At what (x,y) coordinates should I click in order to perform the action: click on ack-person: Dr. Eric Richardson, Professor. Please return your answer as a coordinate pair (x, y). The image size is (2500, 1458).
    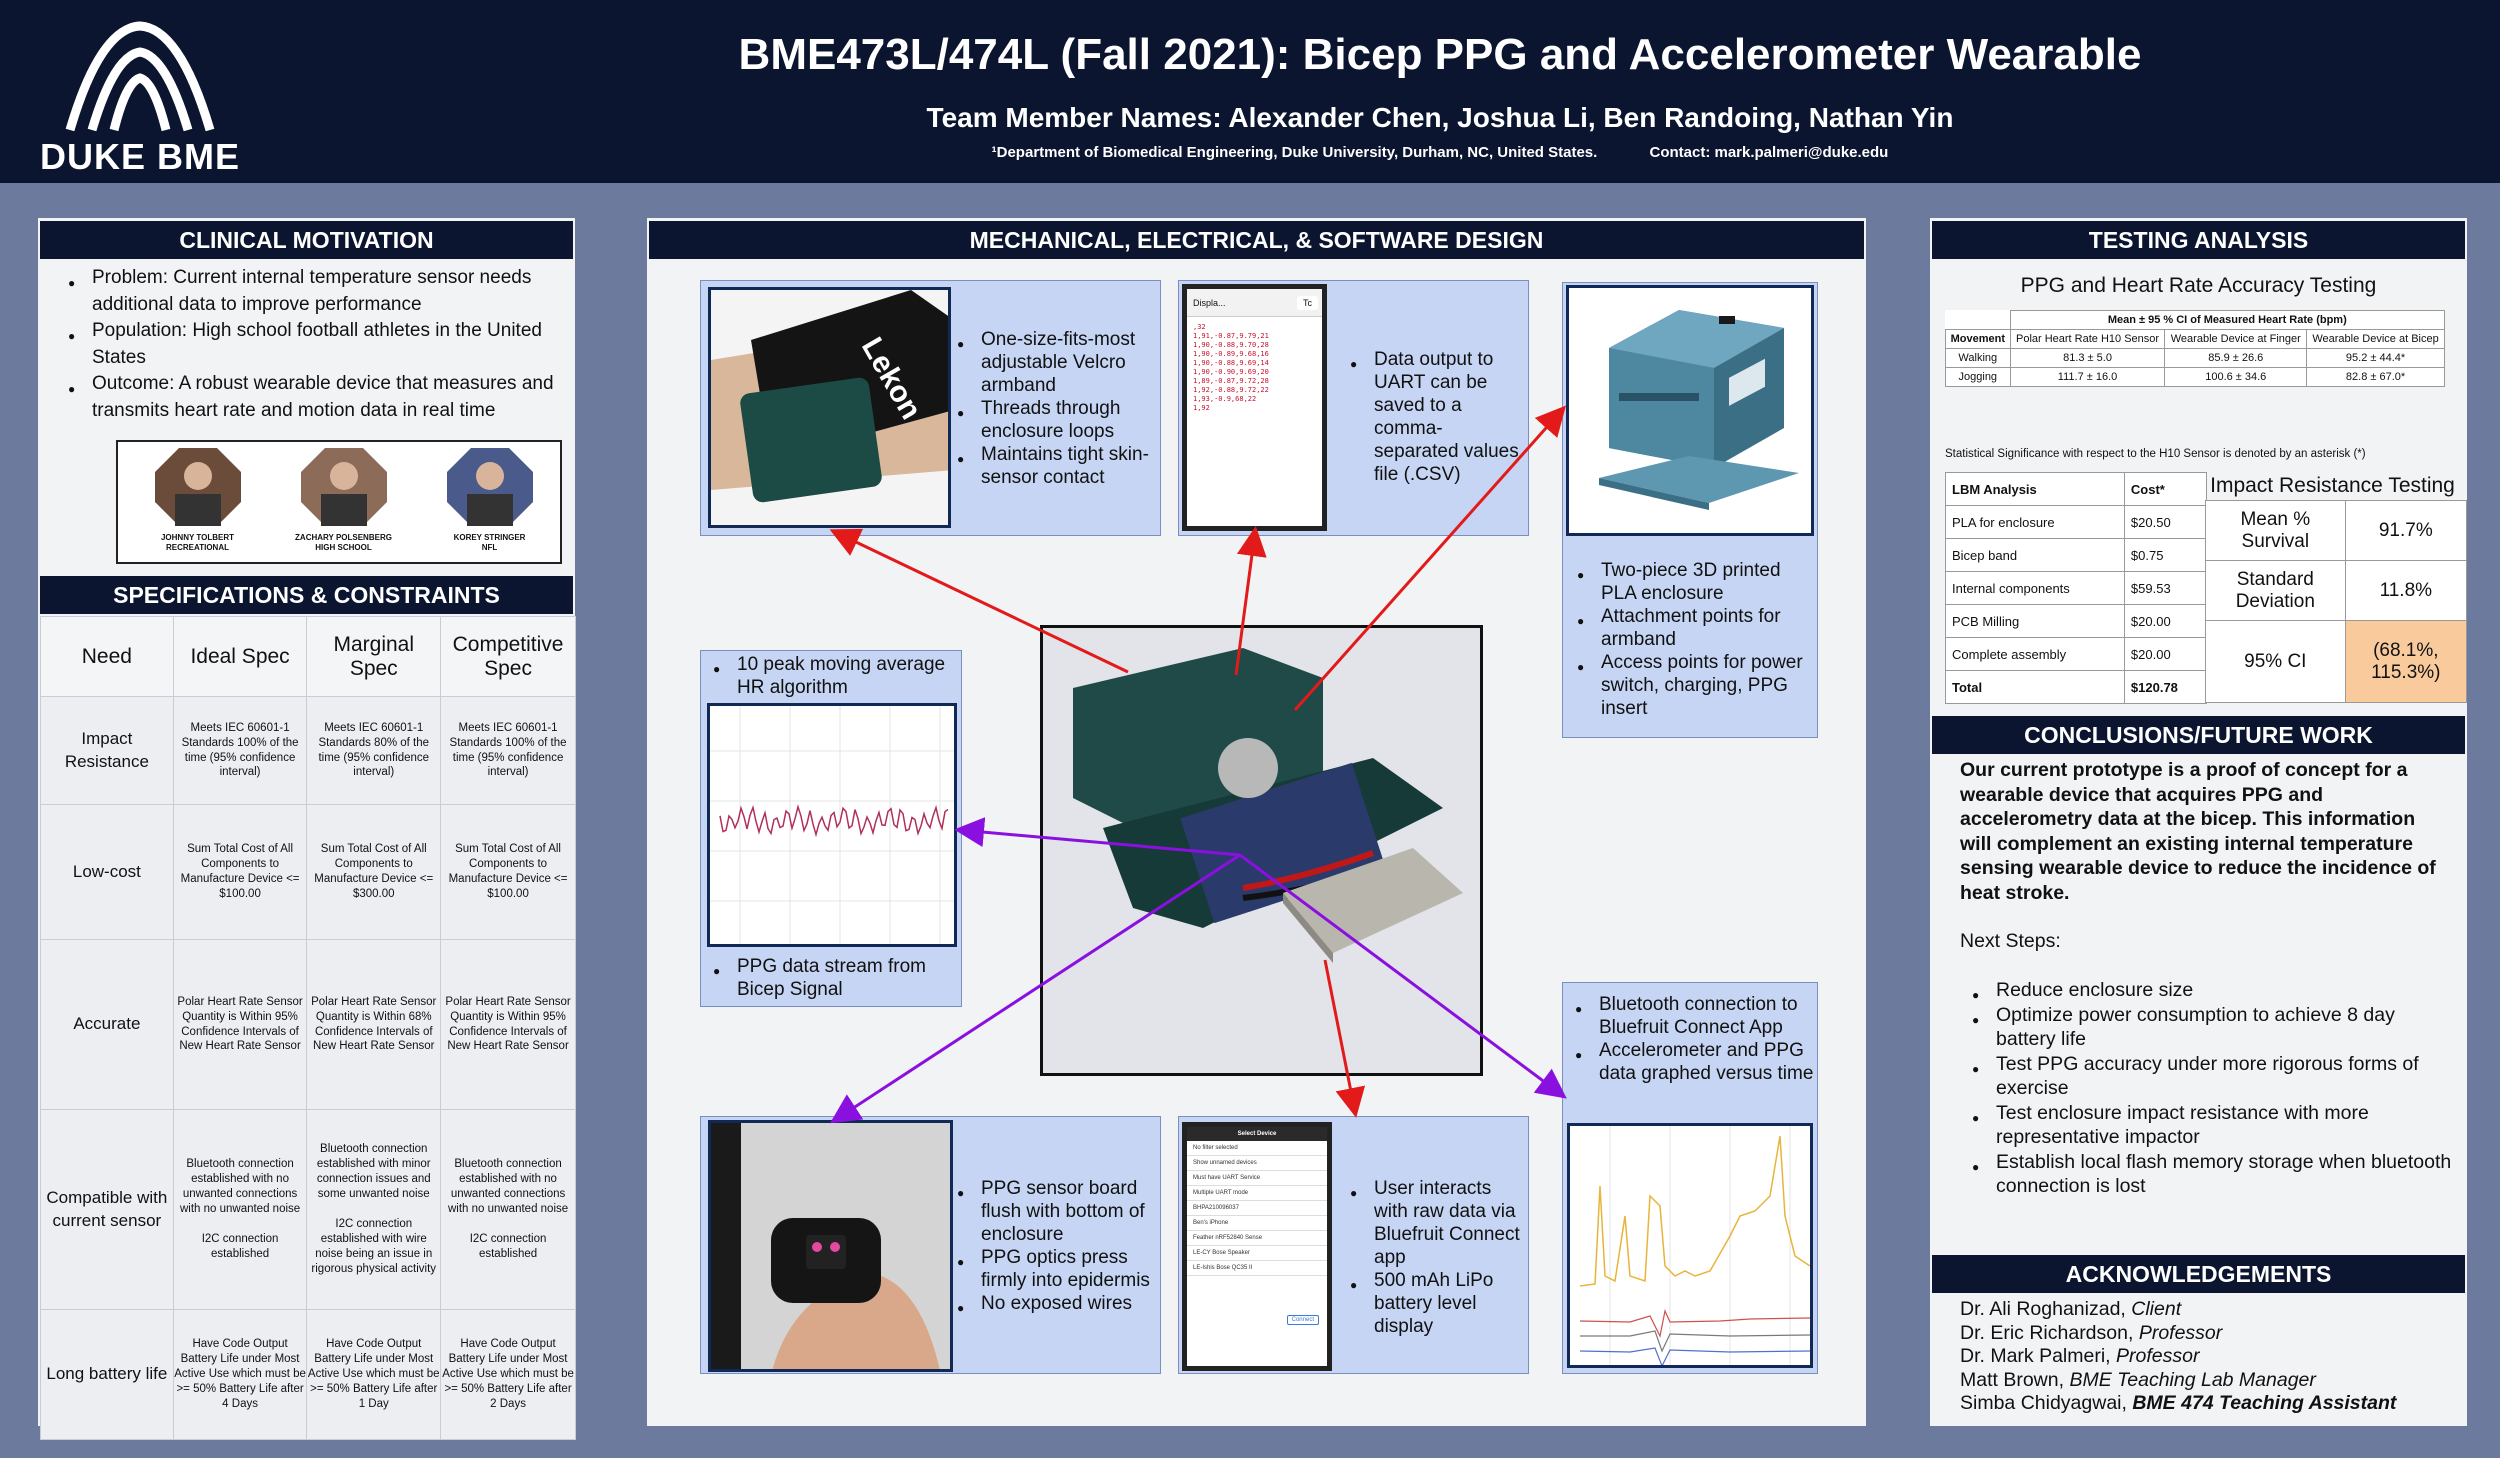
    Looking at the image, I should click on (2205, 1334).